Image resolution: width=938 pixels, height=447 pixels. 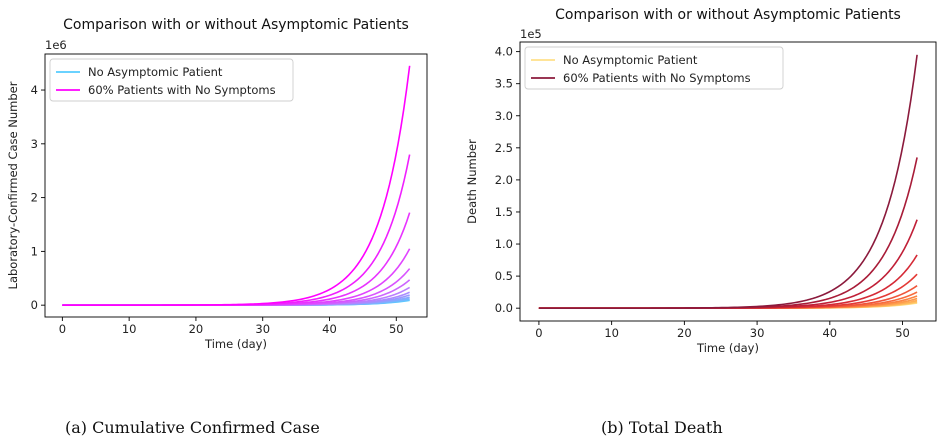 What do you see at coordinates (56, 45) in the screenshot?
I see `y-offset-text: 1e6` at bounding box center [56, 45].